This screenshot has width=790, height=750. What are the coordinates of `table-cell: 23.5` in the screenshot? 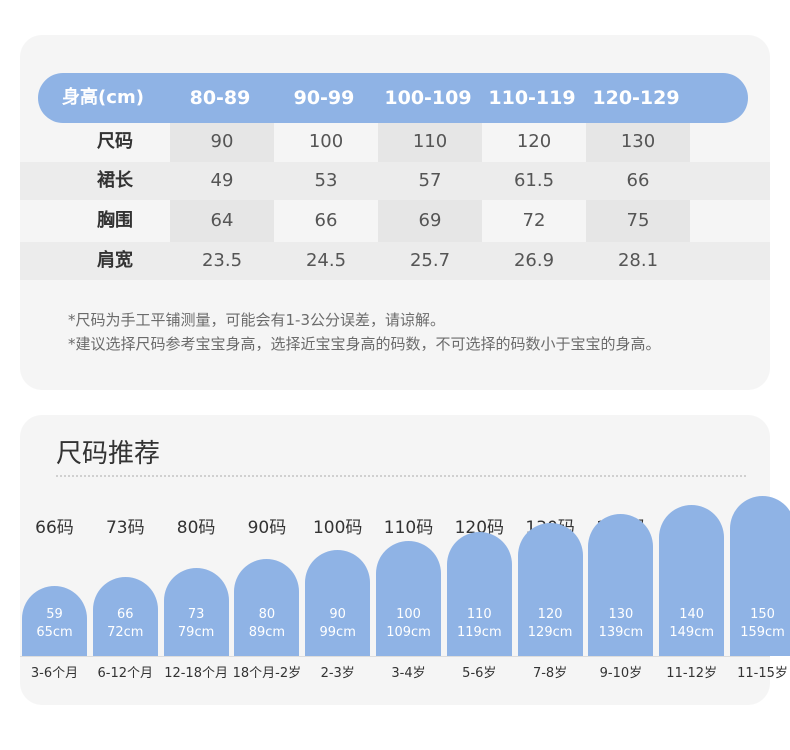 It's located at (222, 260).